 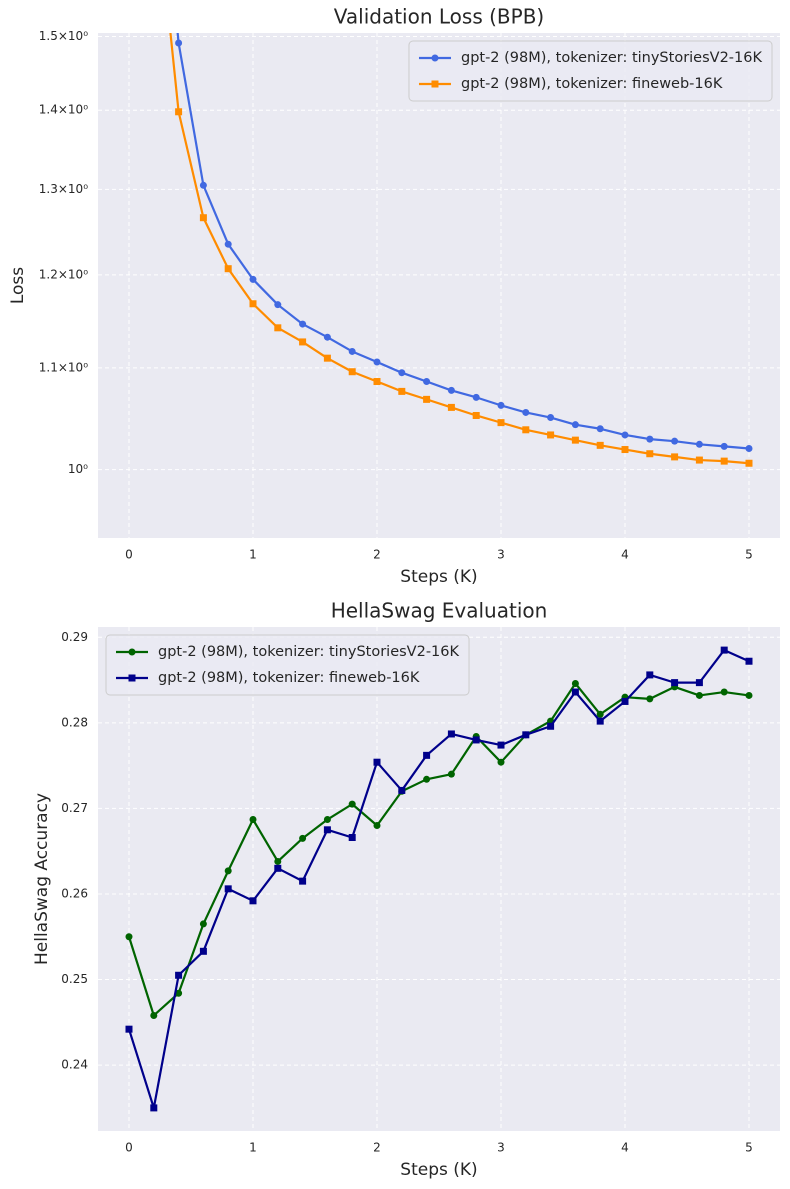 I want to click on y-tick-label: 0.29, so click(x=74, y=637).